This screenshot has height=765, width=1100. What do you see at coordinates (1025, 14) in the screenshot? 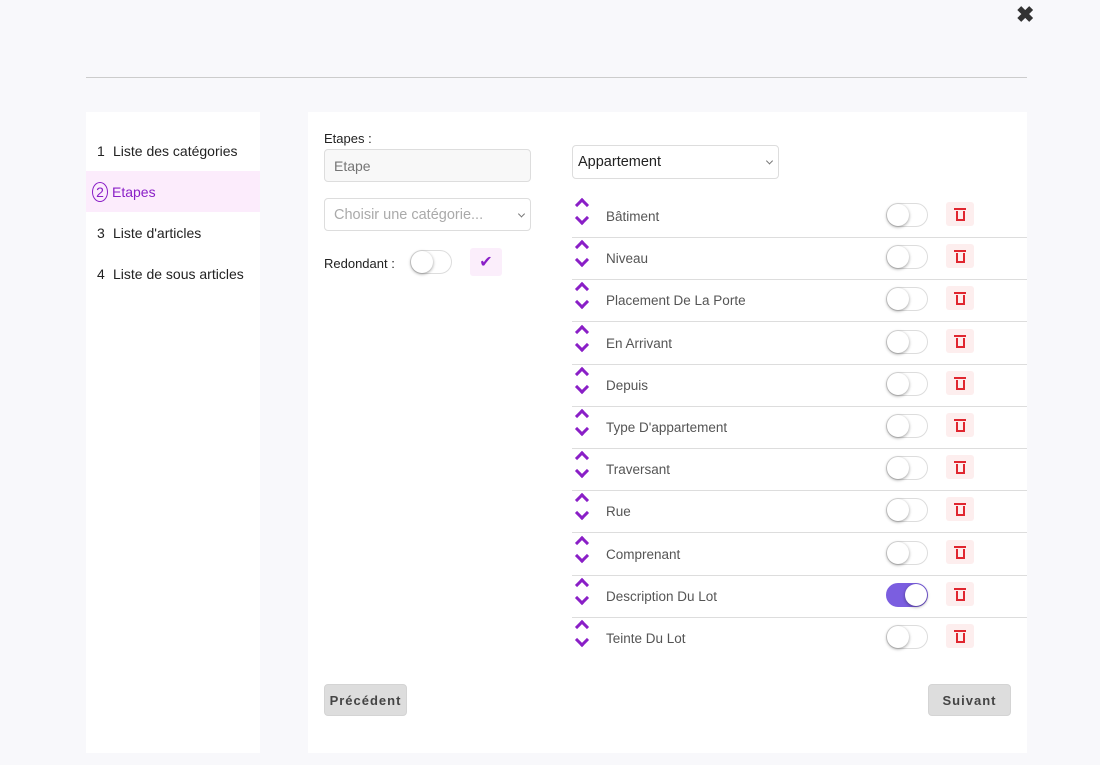
I see `close-icon: ✖` at bounding box center [1025, 14].